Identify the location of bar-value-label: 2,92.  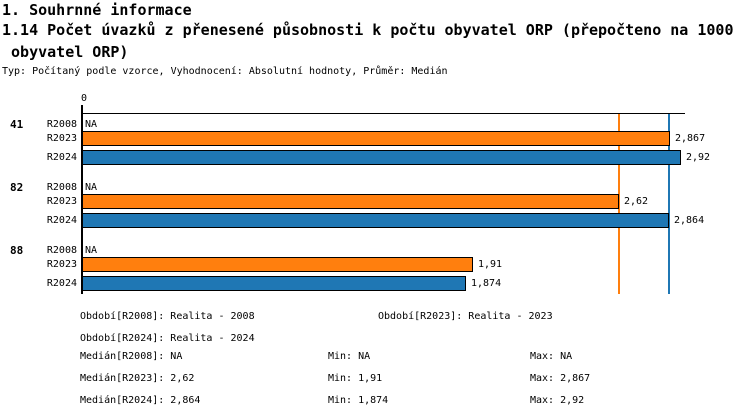
(698, 157).